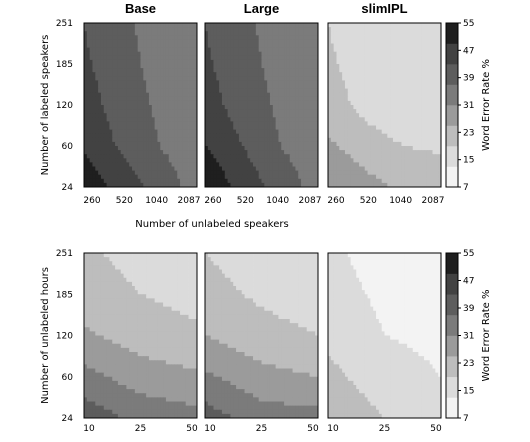  I want to click on panel-title: Large, so click(261, 8).